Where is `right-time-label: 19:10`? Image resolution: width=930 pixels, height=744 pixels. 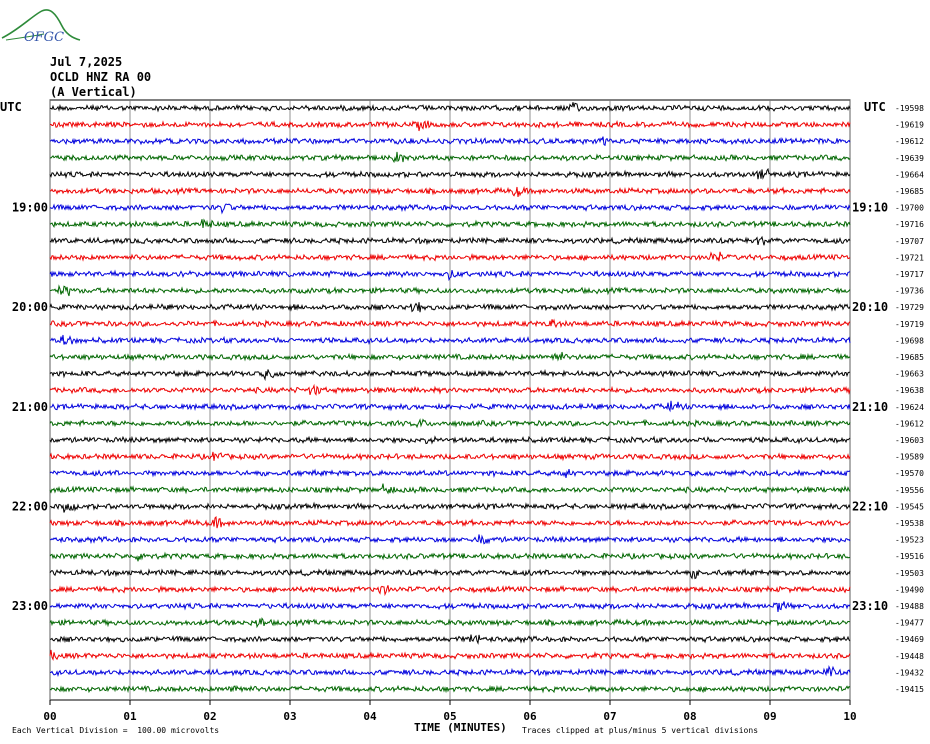 right-time-label: 19:10 is located at coordinates (870, 208).